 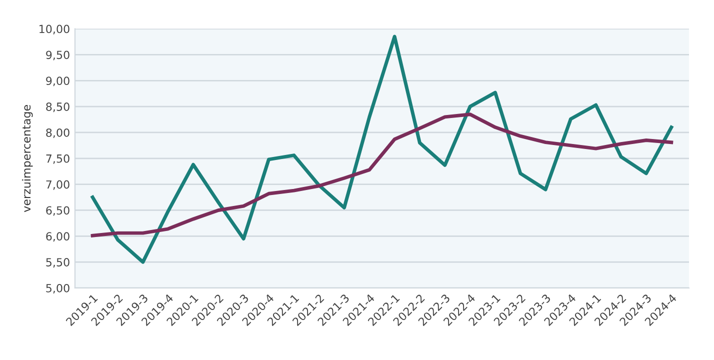 What do you see at coordinates (27, 158) in the screenshot?
I see `y-axis-title: verzuimpercentage` at bounding box center [27, 158].